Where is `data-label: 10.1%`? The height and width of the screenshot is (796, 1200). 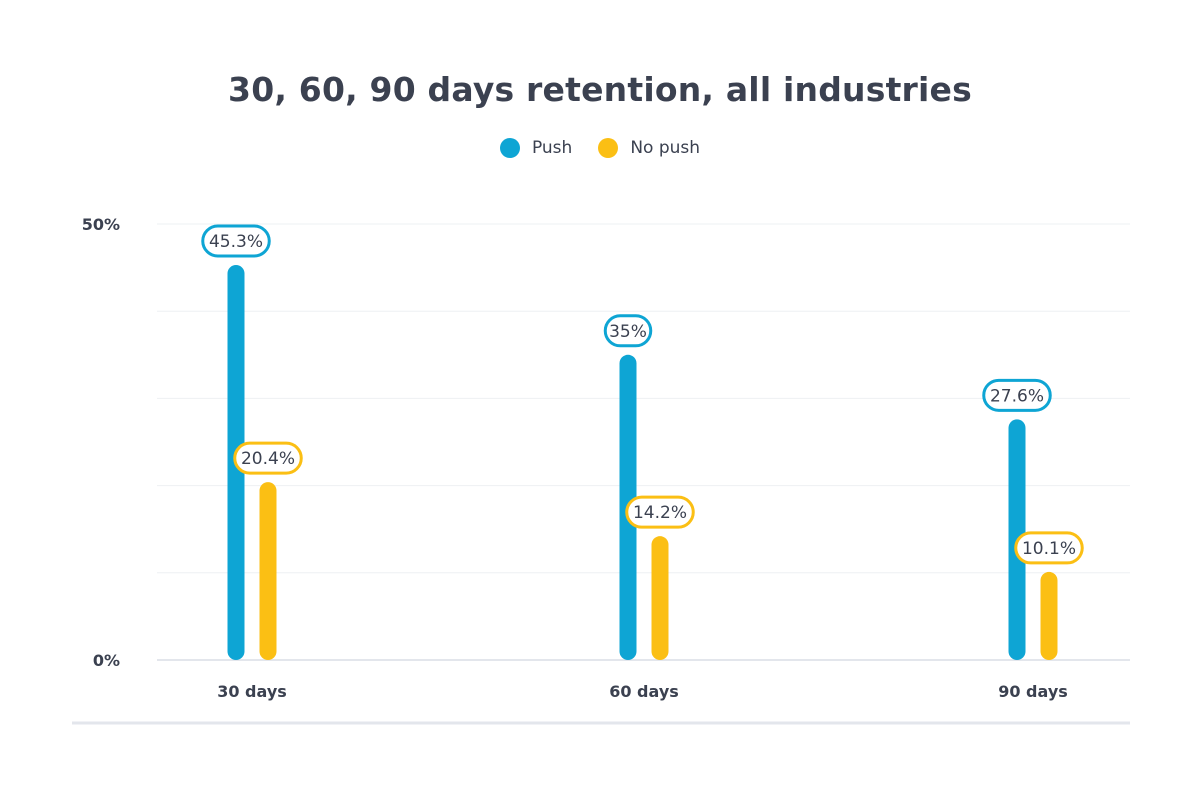
data-label: 10.1% is located at coordinates (1049, 549).